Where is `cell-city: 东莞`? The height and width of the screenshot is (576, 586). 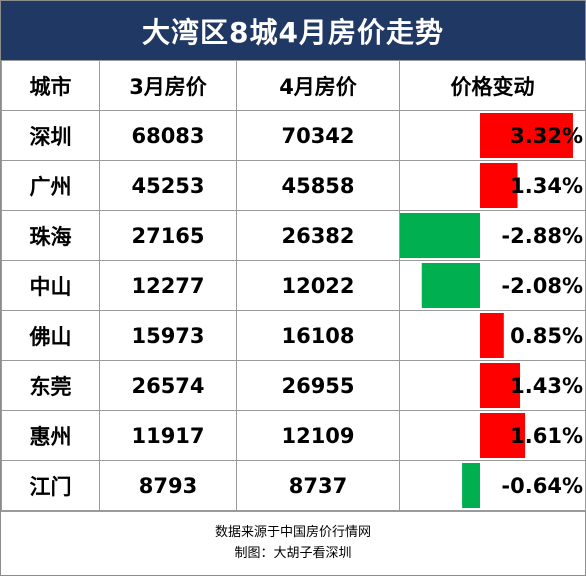 cell-city: 东莞 is located at coordinates (50, 385).